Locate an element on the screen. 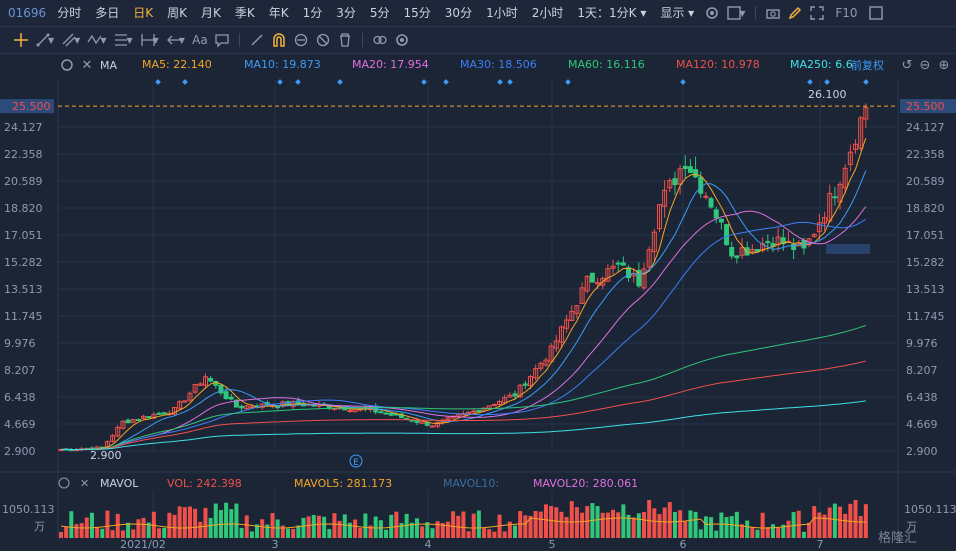 Image resolution: width=956 pixels, height=551 pixels. hide-icon is located at coordinates (323, 40).